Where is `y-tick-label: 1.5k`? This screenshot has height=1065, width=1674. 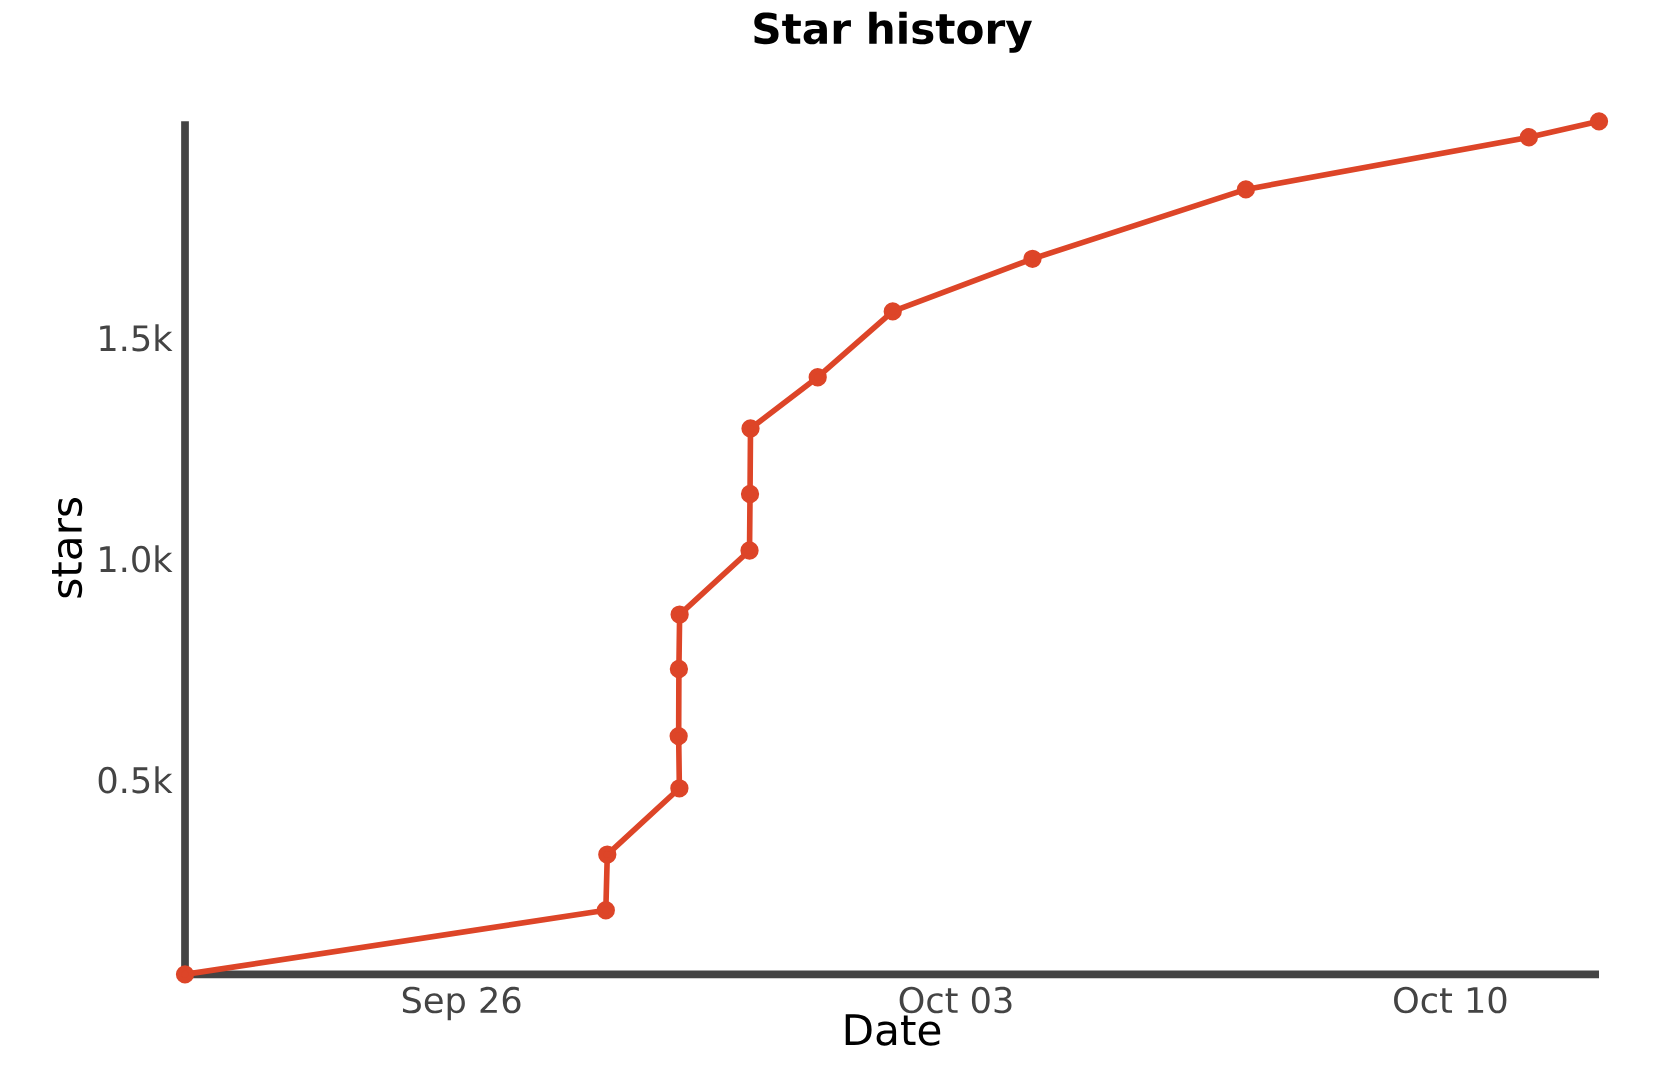
y-tick-label: 1.5k is located at coordinates (136, 338).